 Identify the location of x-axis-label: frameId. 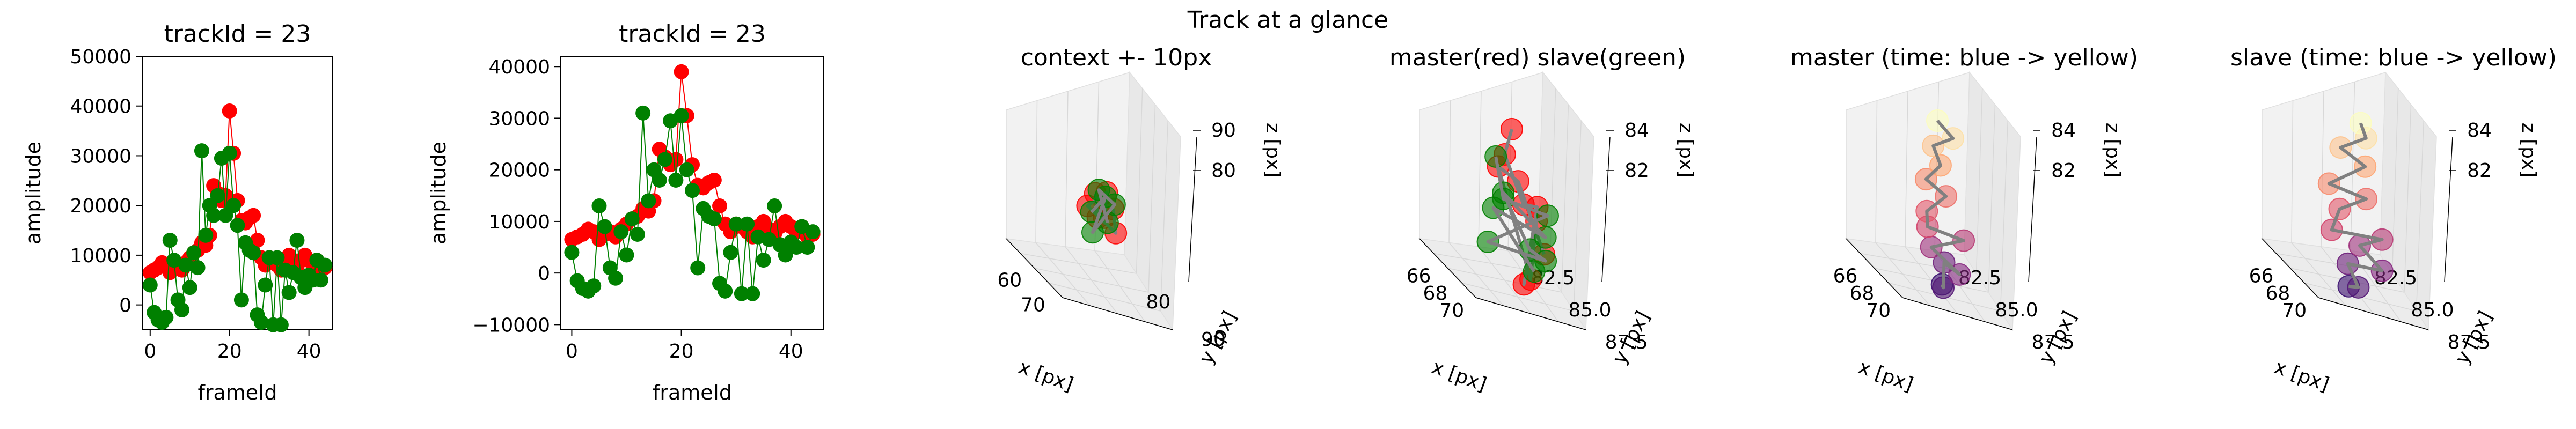
(237, 392).